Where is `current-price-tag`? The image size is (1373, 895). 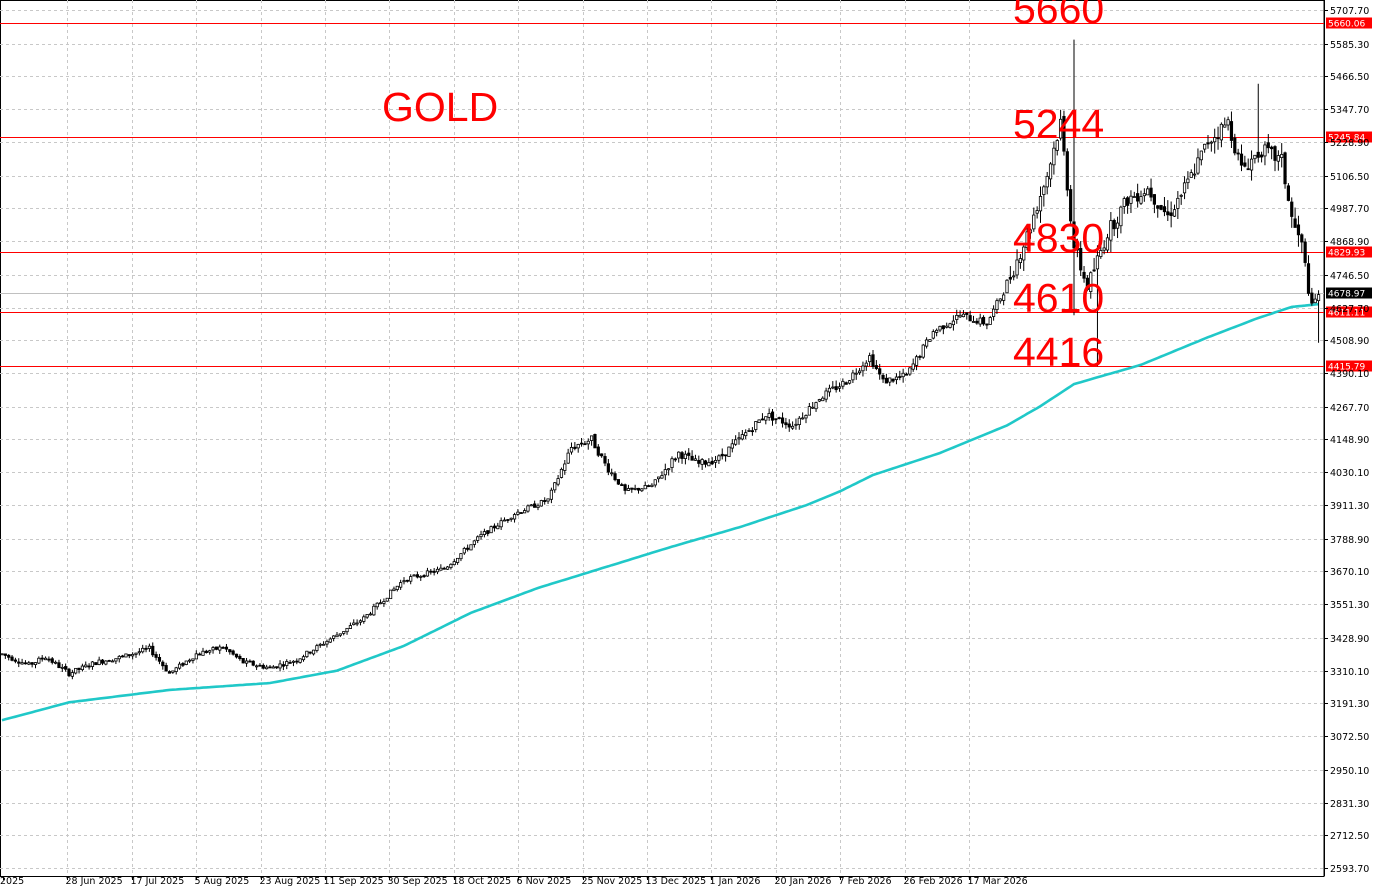 current-price-tag is located at coordinates (1349, 293).